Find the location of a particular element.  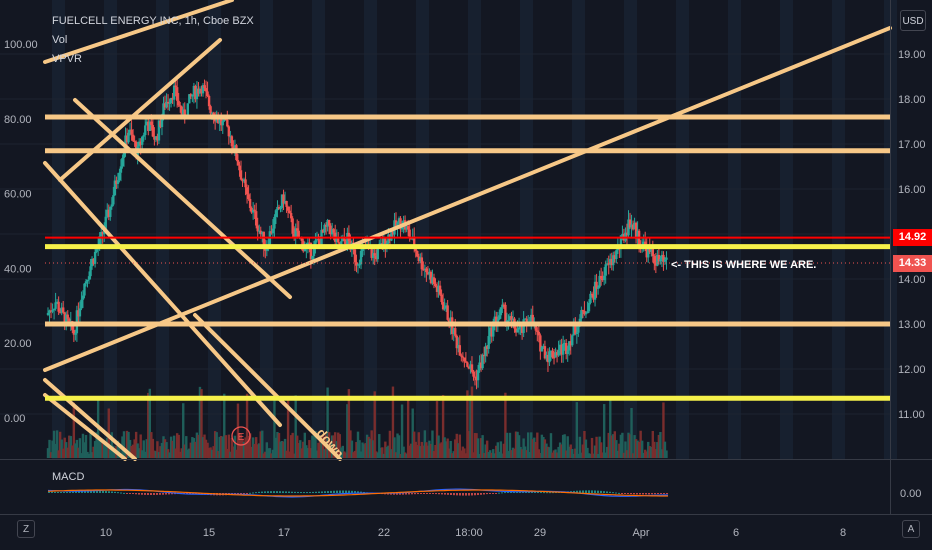

earnings-event-icon is located at coordinates (241, 436).